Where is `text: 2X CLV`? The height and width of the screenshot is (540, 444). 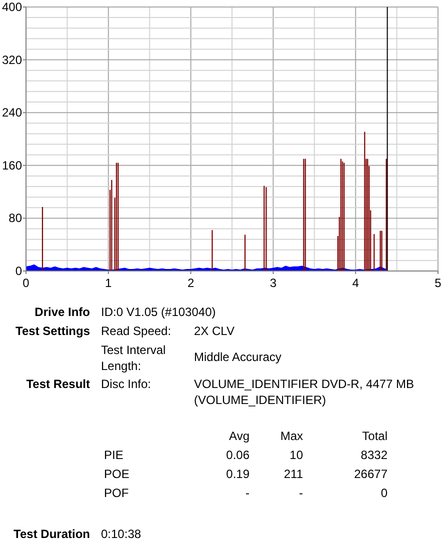 text: 2X CLV is located at coordinates (214, 331).